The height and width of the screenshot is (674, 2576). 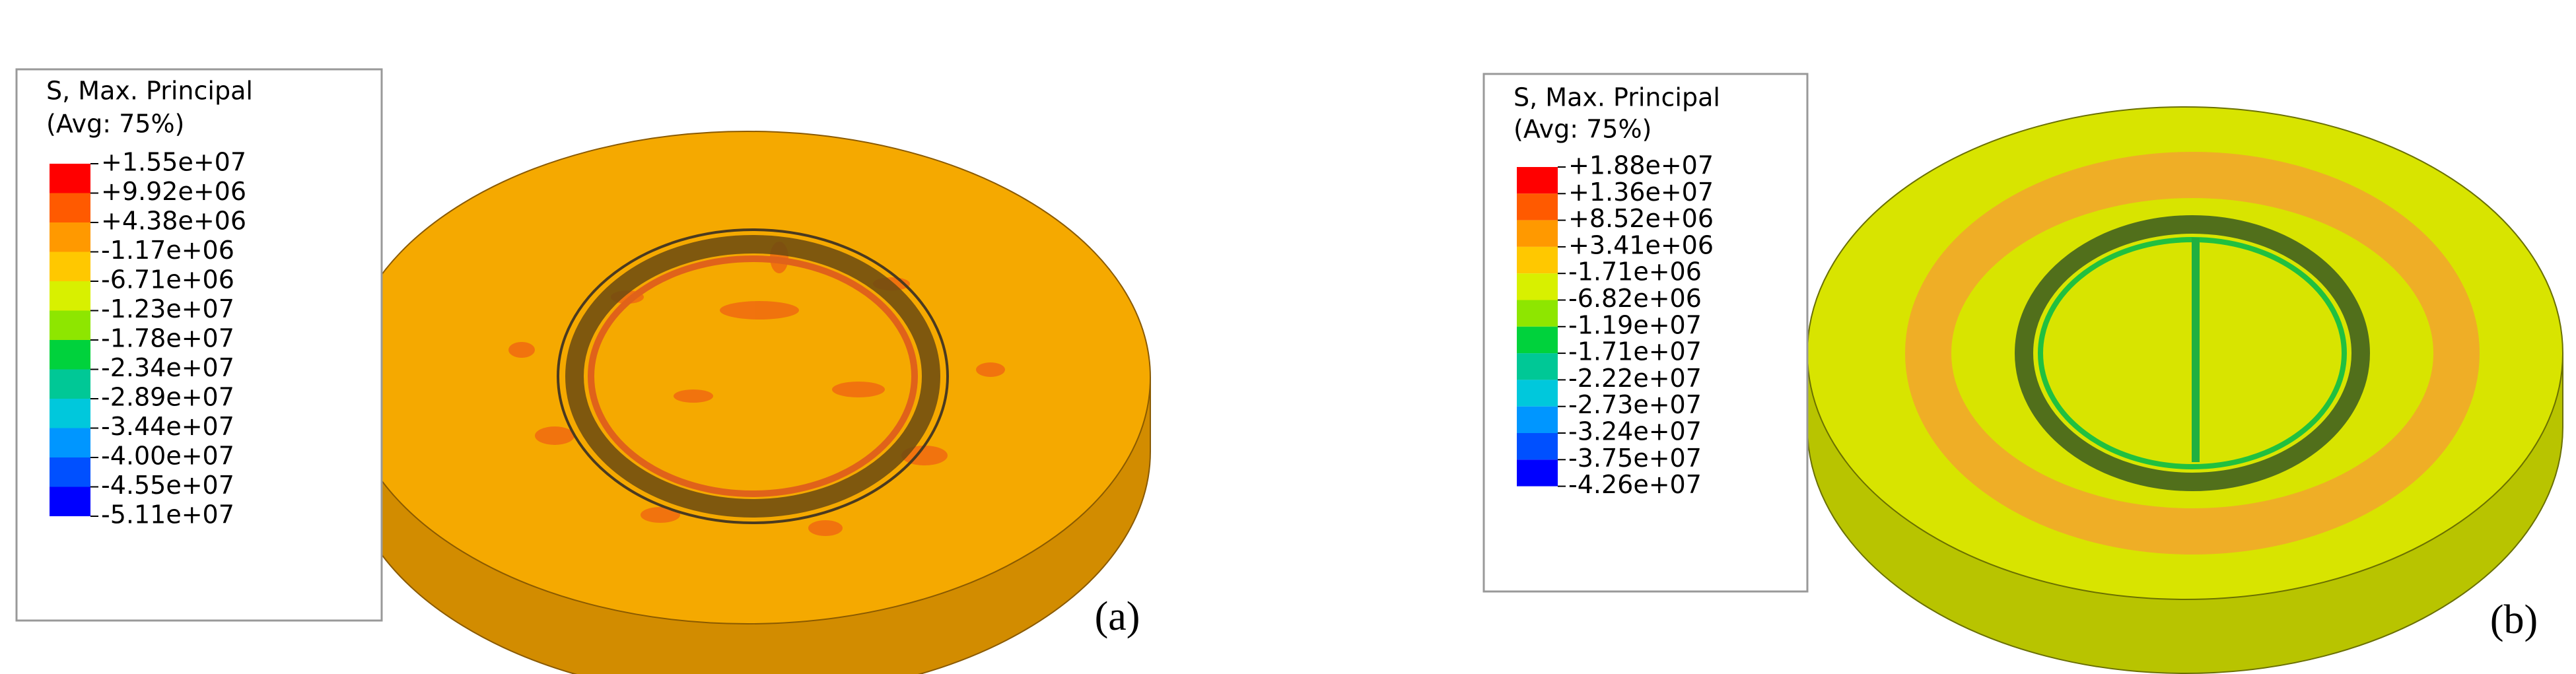 I want to click on legend-label: +4.38e+06, so click(x=174, y=221).